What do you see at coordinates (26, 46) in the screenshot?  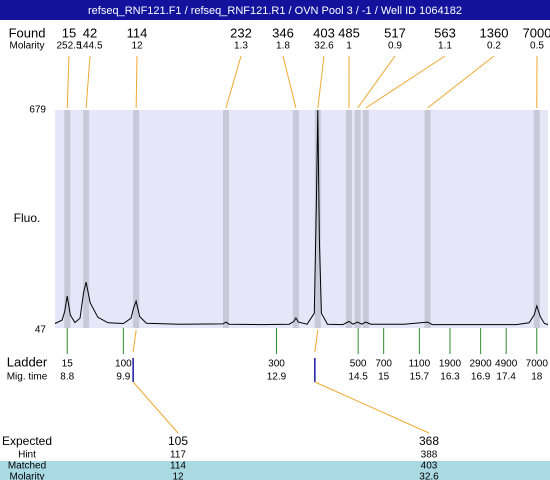 I see `molarity-label: Molarity` at bounding box center [26, 46].